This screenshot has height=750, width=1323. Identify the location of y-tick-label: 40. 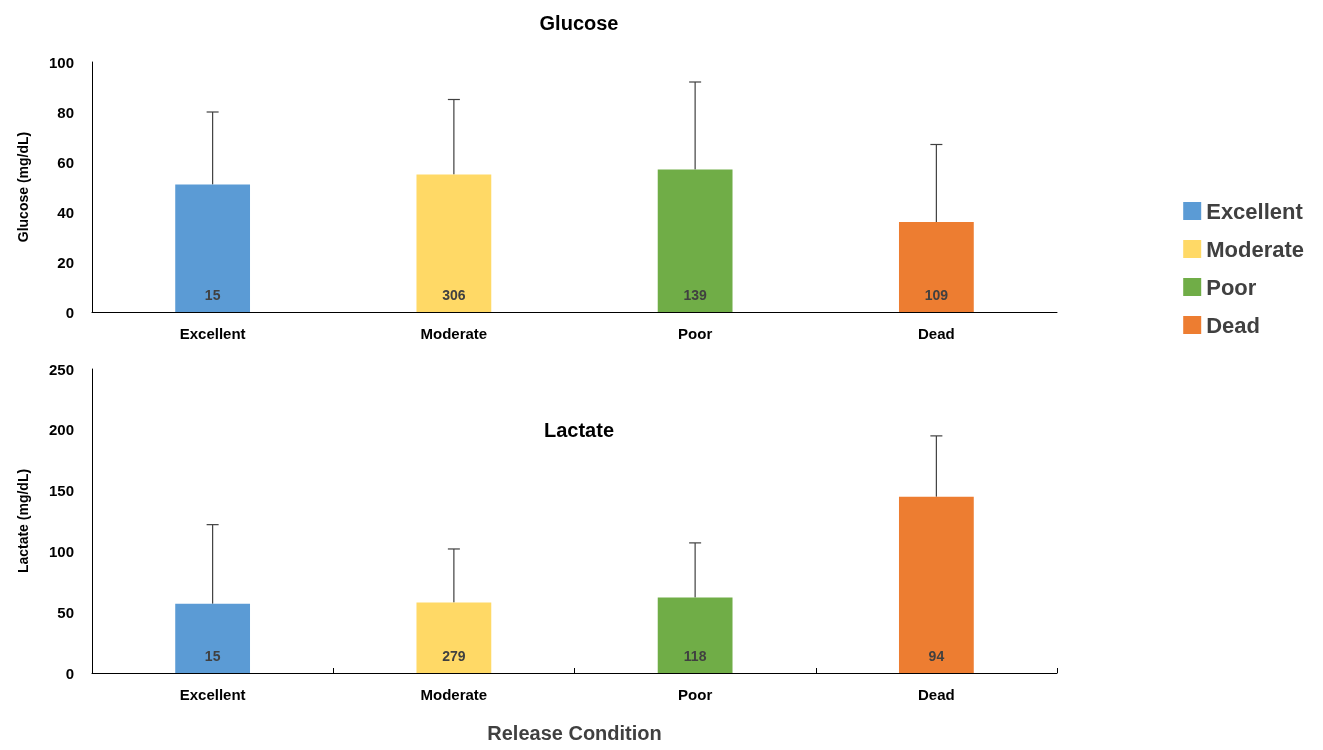
(65, 212).